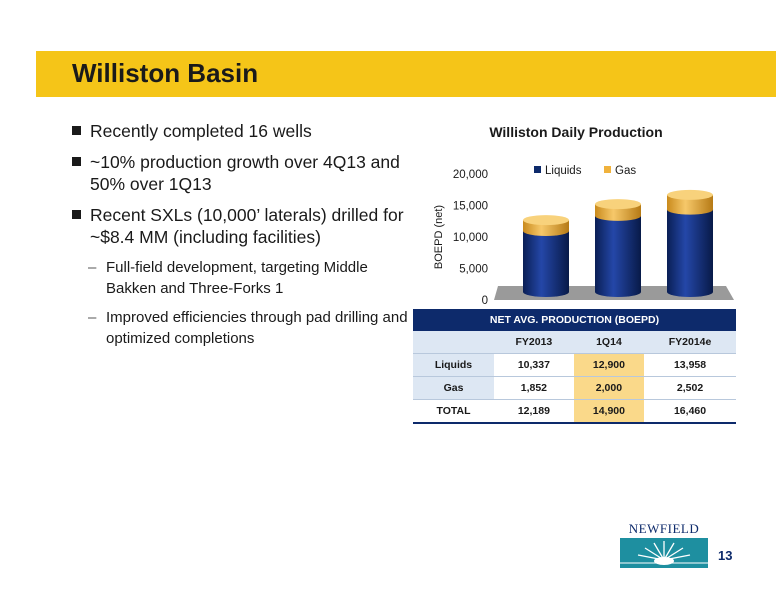 Image resolution: width=776 pixels, height=600 pixels. What do you see at coordinates (470, 238) in the screenshot?
I see `y-tick-label: 10,000` at bounding box center [470, 238].